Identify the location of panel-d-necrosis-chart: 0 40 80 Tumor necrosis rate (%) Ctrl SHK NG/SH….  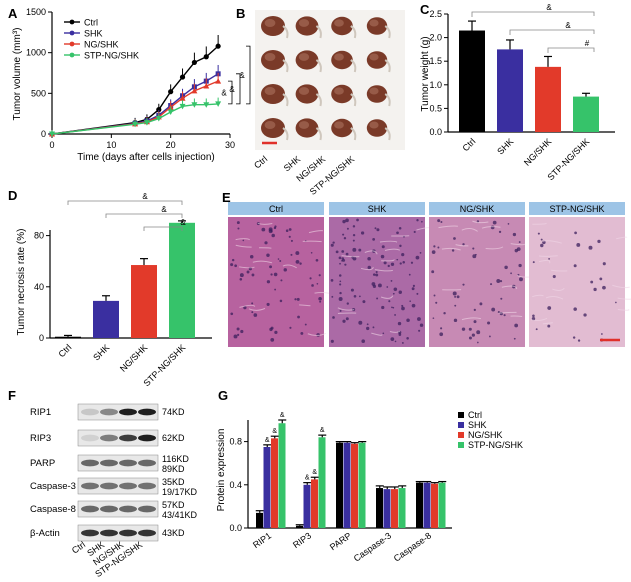
(114, 290).